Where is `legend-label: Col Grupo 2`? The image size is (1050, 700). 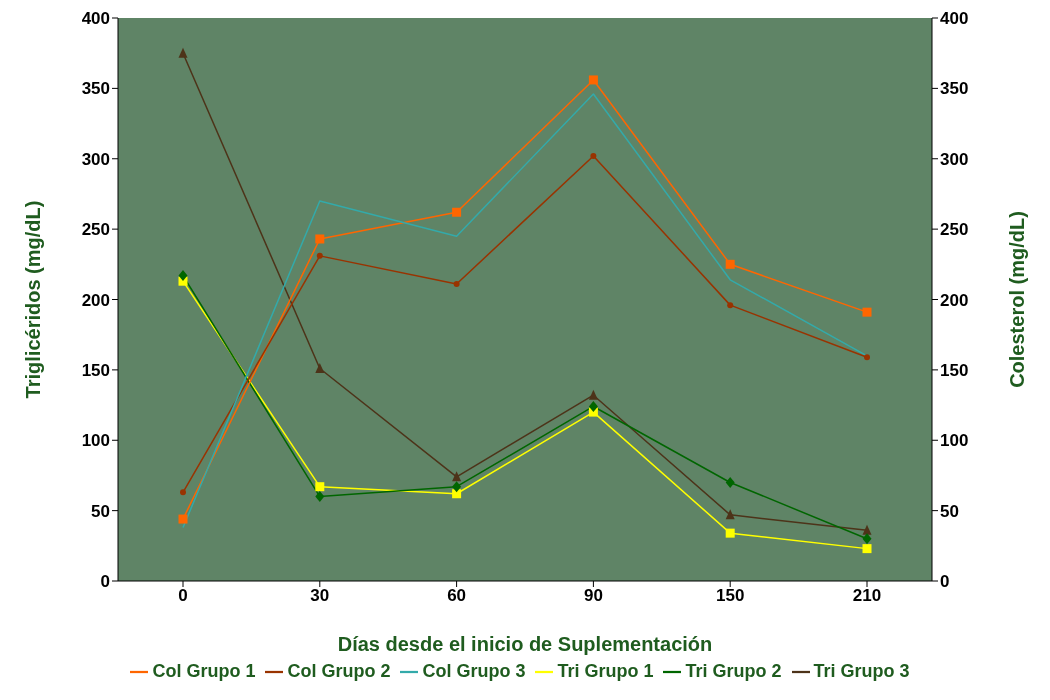
legend-label: Col Grupo 2 is located at coordinates (339, 671).